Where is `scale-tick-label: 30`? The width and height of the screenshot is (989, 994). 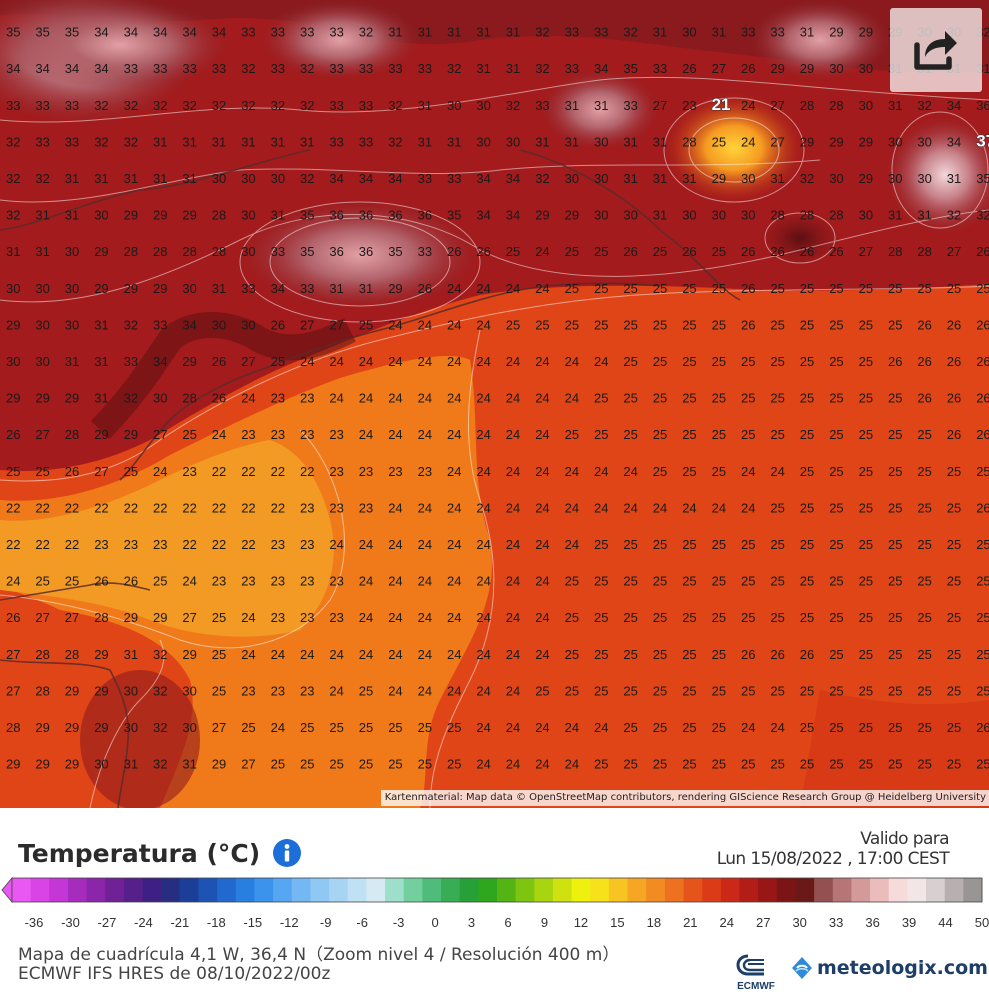
scale-tick-label: 30 is located at coordinates (799, 922).